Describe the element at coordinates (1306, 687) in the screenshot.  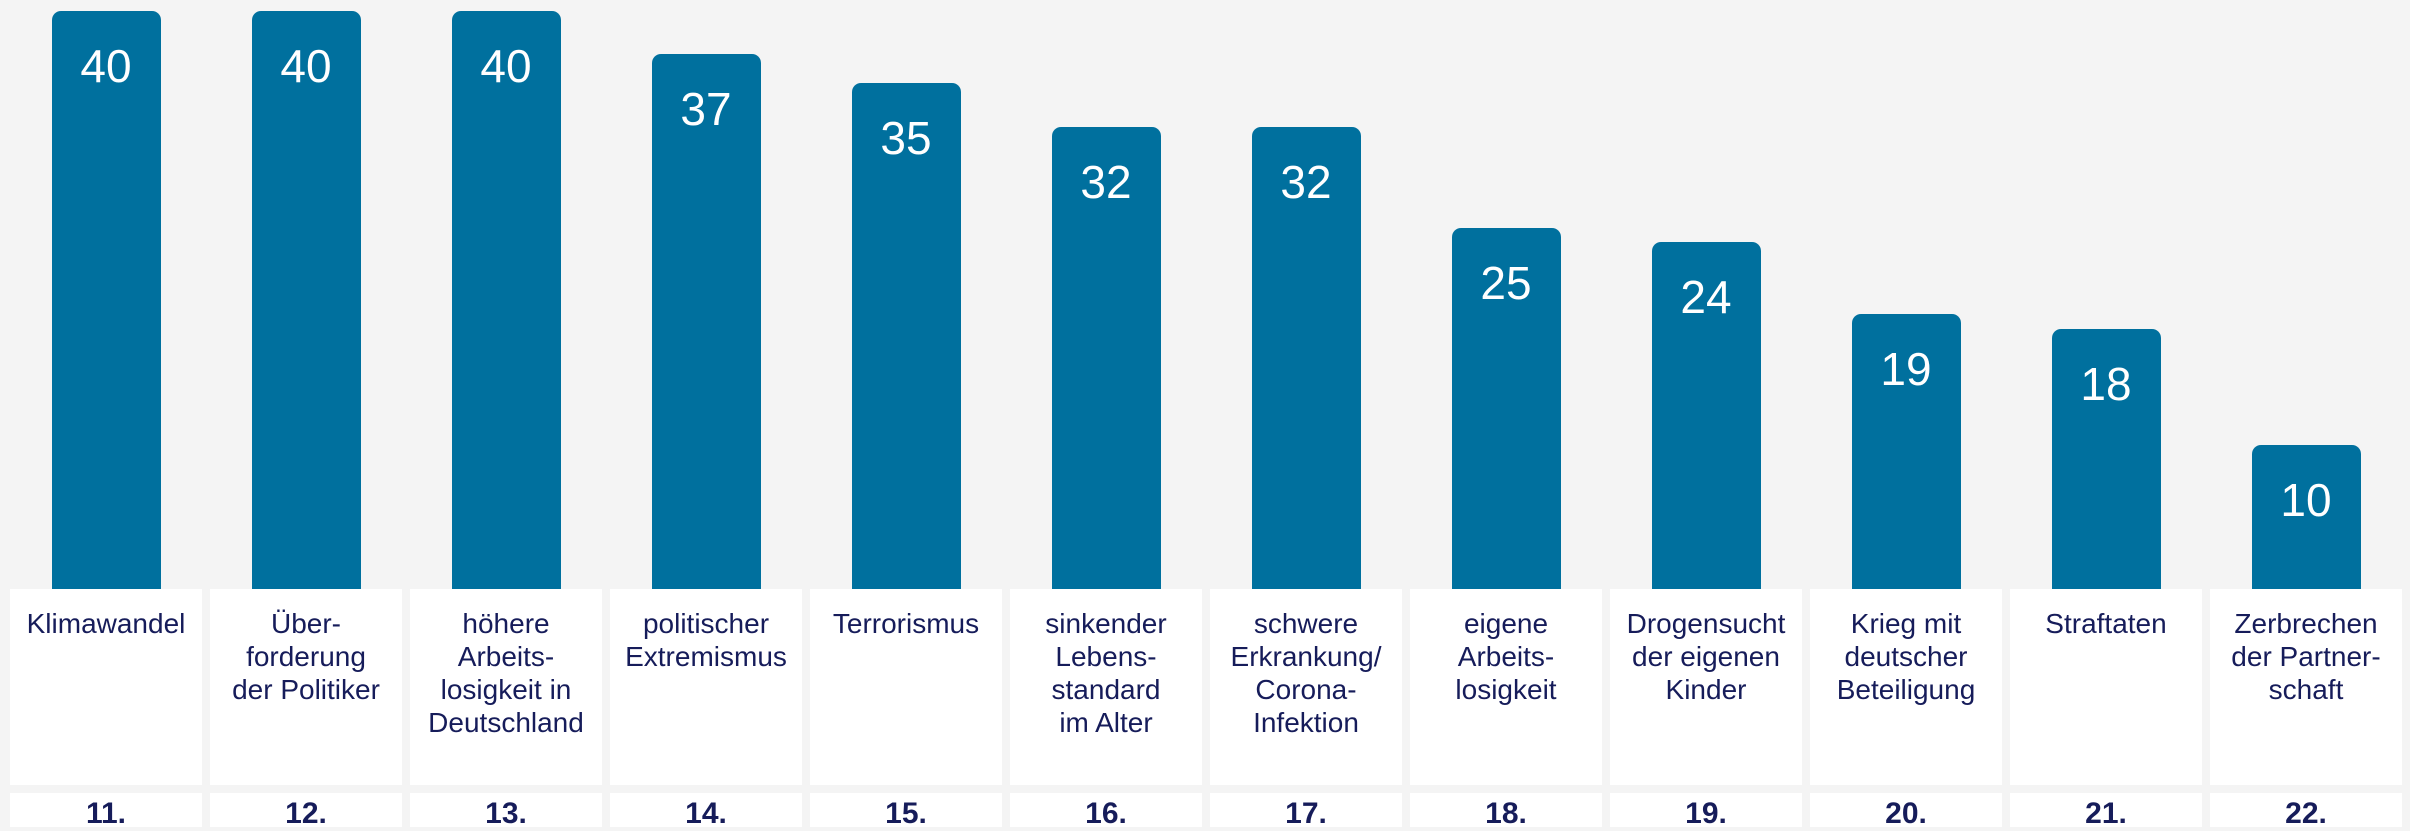
I see `category-label: schwere Erkrankung/ Corona- Infektion` at that location.